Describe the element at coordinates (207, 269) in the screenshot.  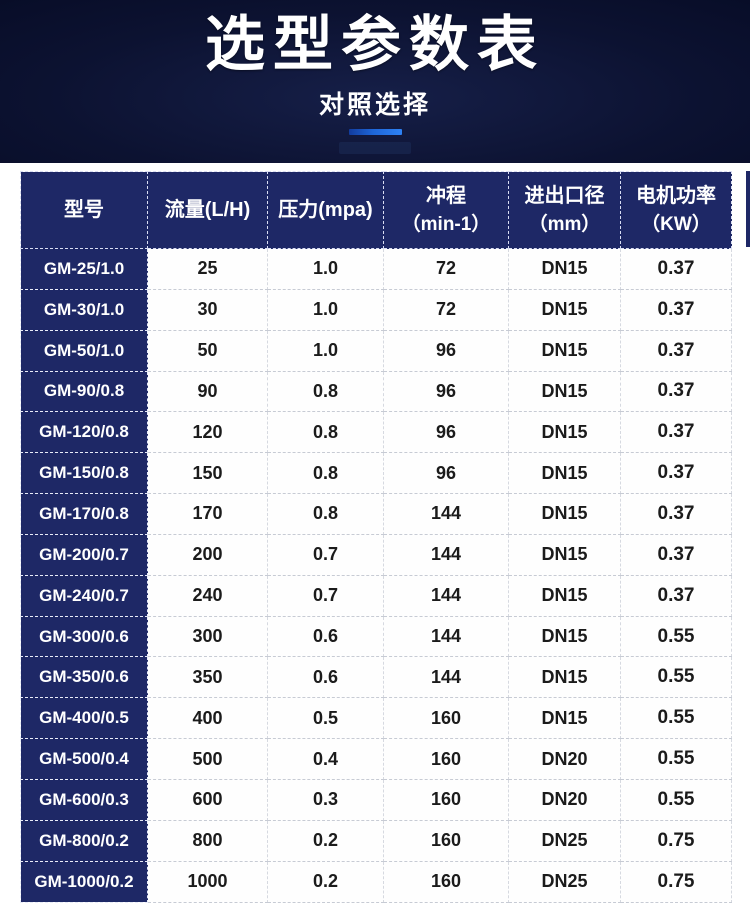
I see `value-cell: 25` at that location.